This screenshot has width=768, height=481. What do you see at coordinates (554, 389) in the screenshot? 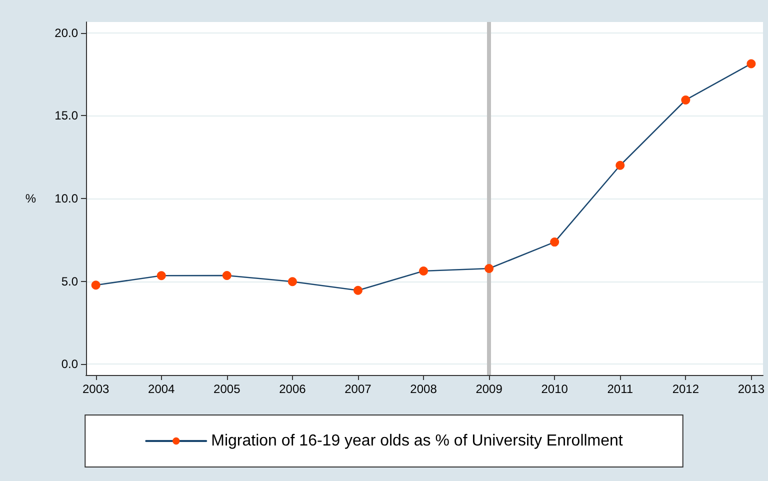
I see `x-tick-label: 2010` at bounding box center [554, 389].